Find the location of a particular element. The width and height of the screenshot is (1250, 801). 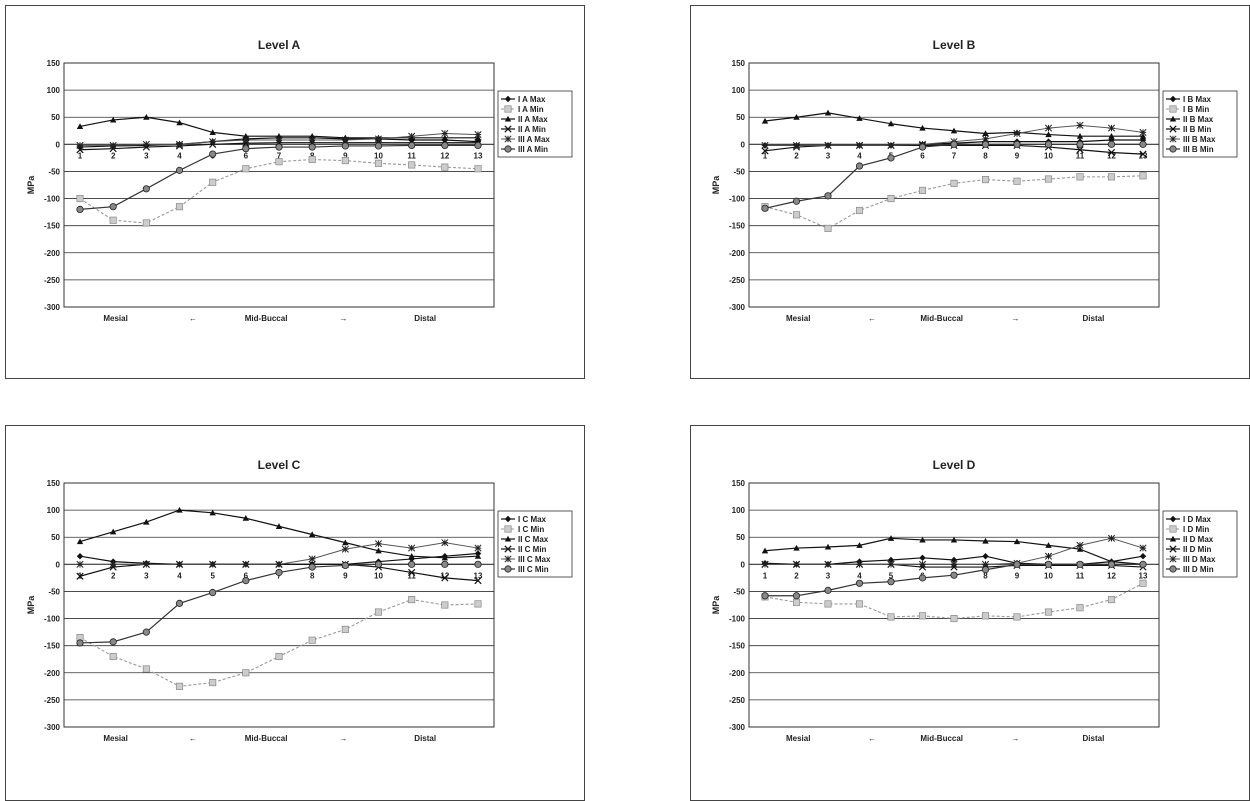

y-tick-label: 0 is located at coordinates (58, 564).